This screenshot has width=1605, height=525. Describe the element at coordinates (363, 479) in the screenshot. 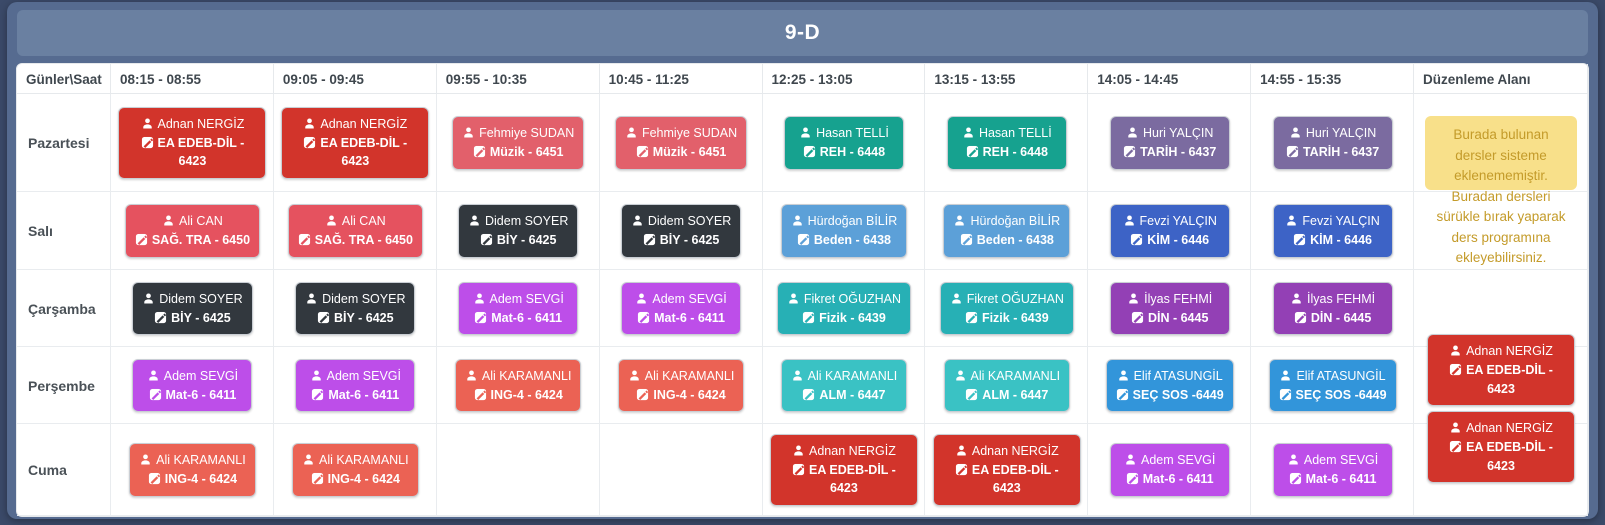

I see `course-label: ING-4 - 6424` at that location.